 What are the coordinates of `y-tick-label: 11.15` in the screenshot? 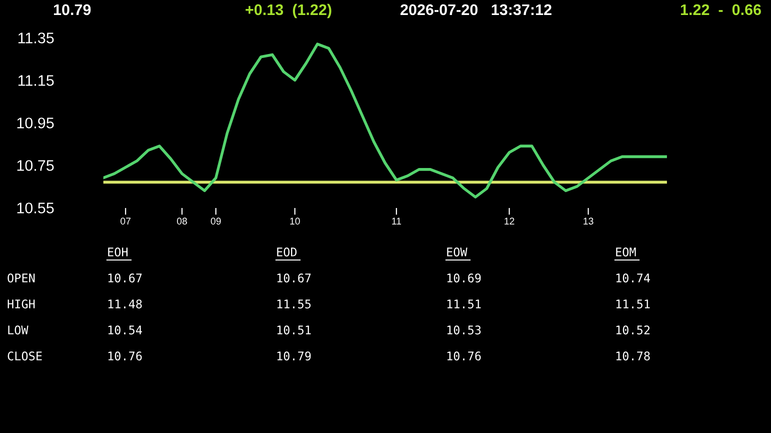 It's located at (36, 80).